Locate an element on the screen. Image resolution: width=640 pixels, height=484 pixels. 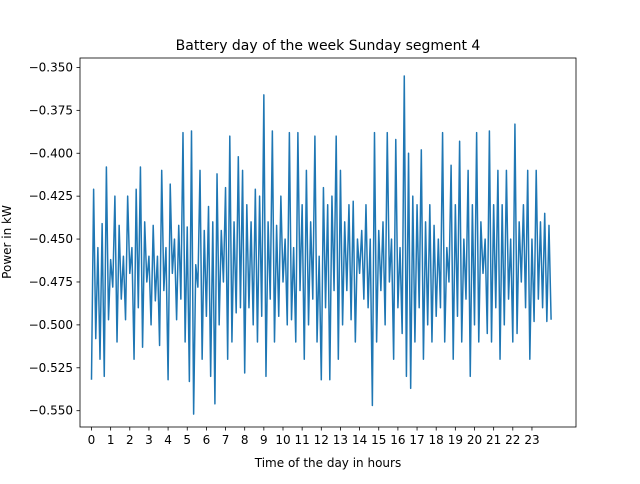
x-tick-label: 10 is located at coordinates (282, 440).